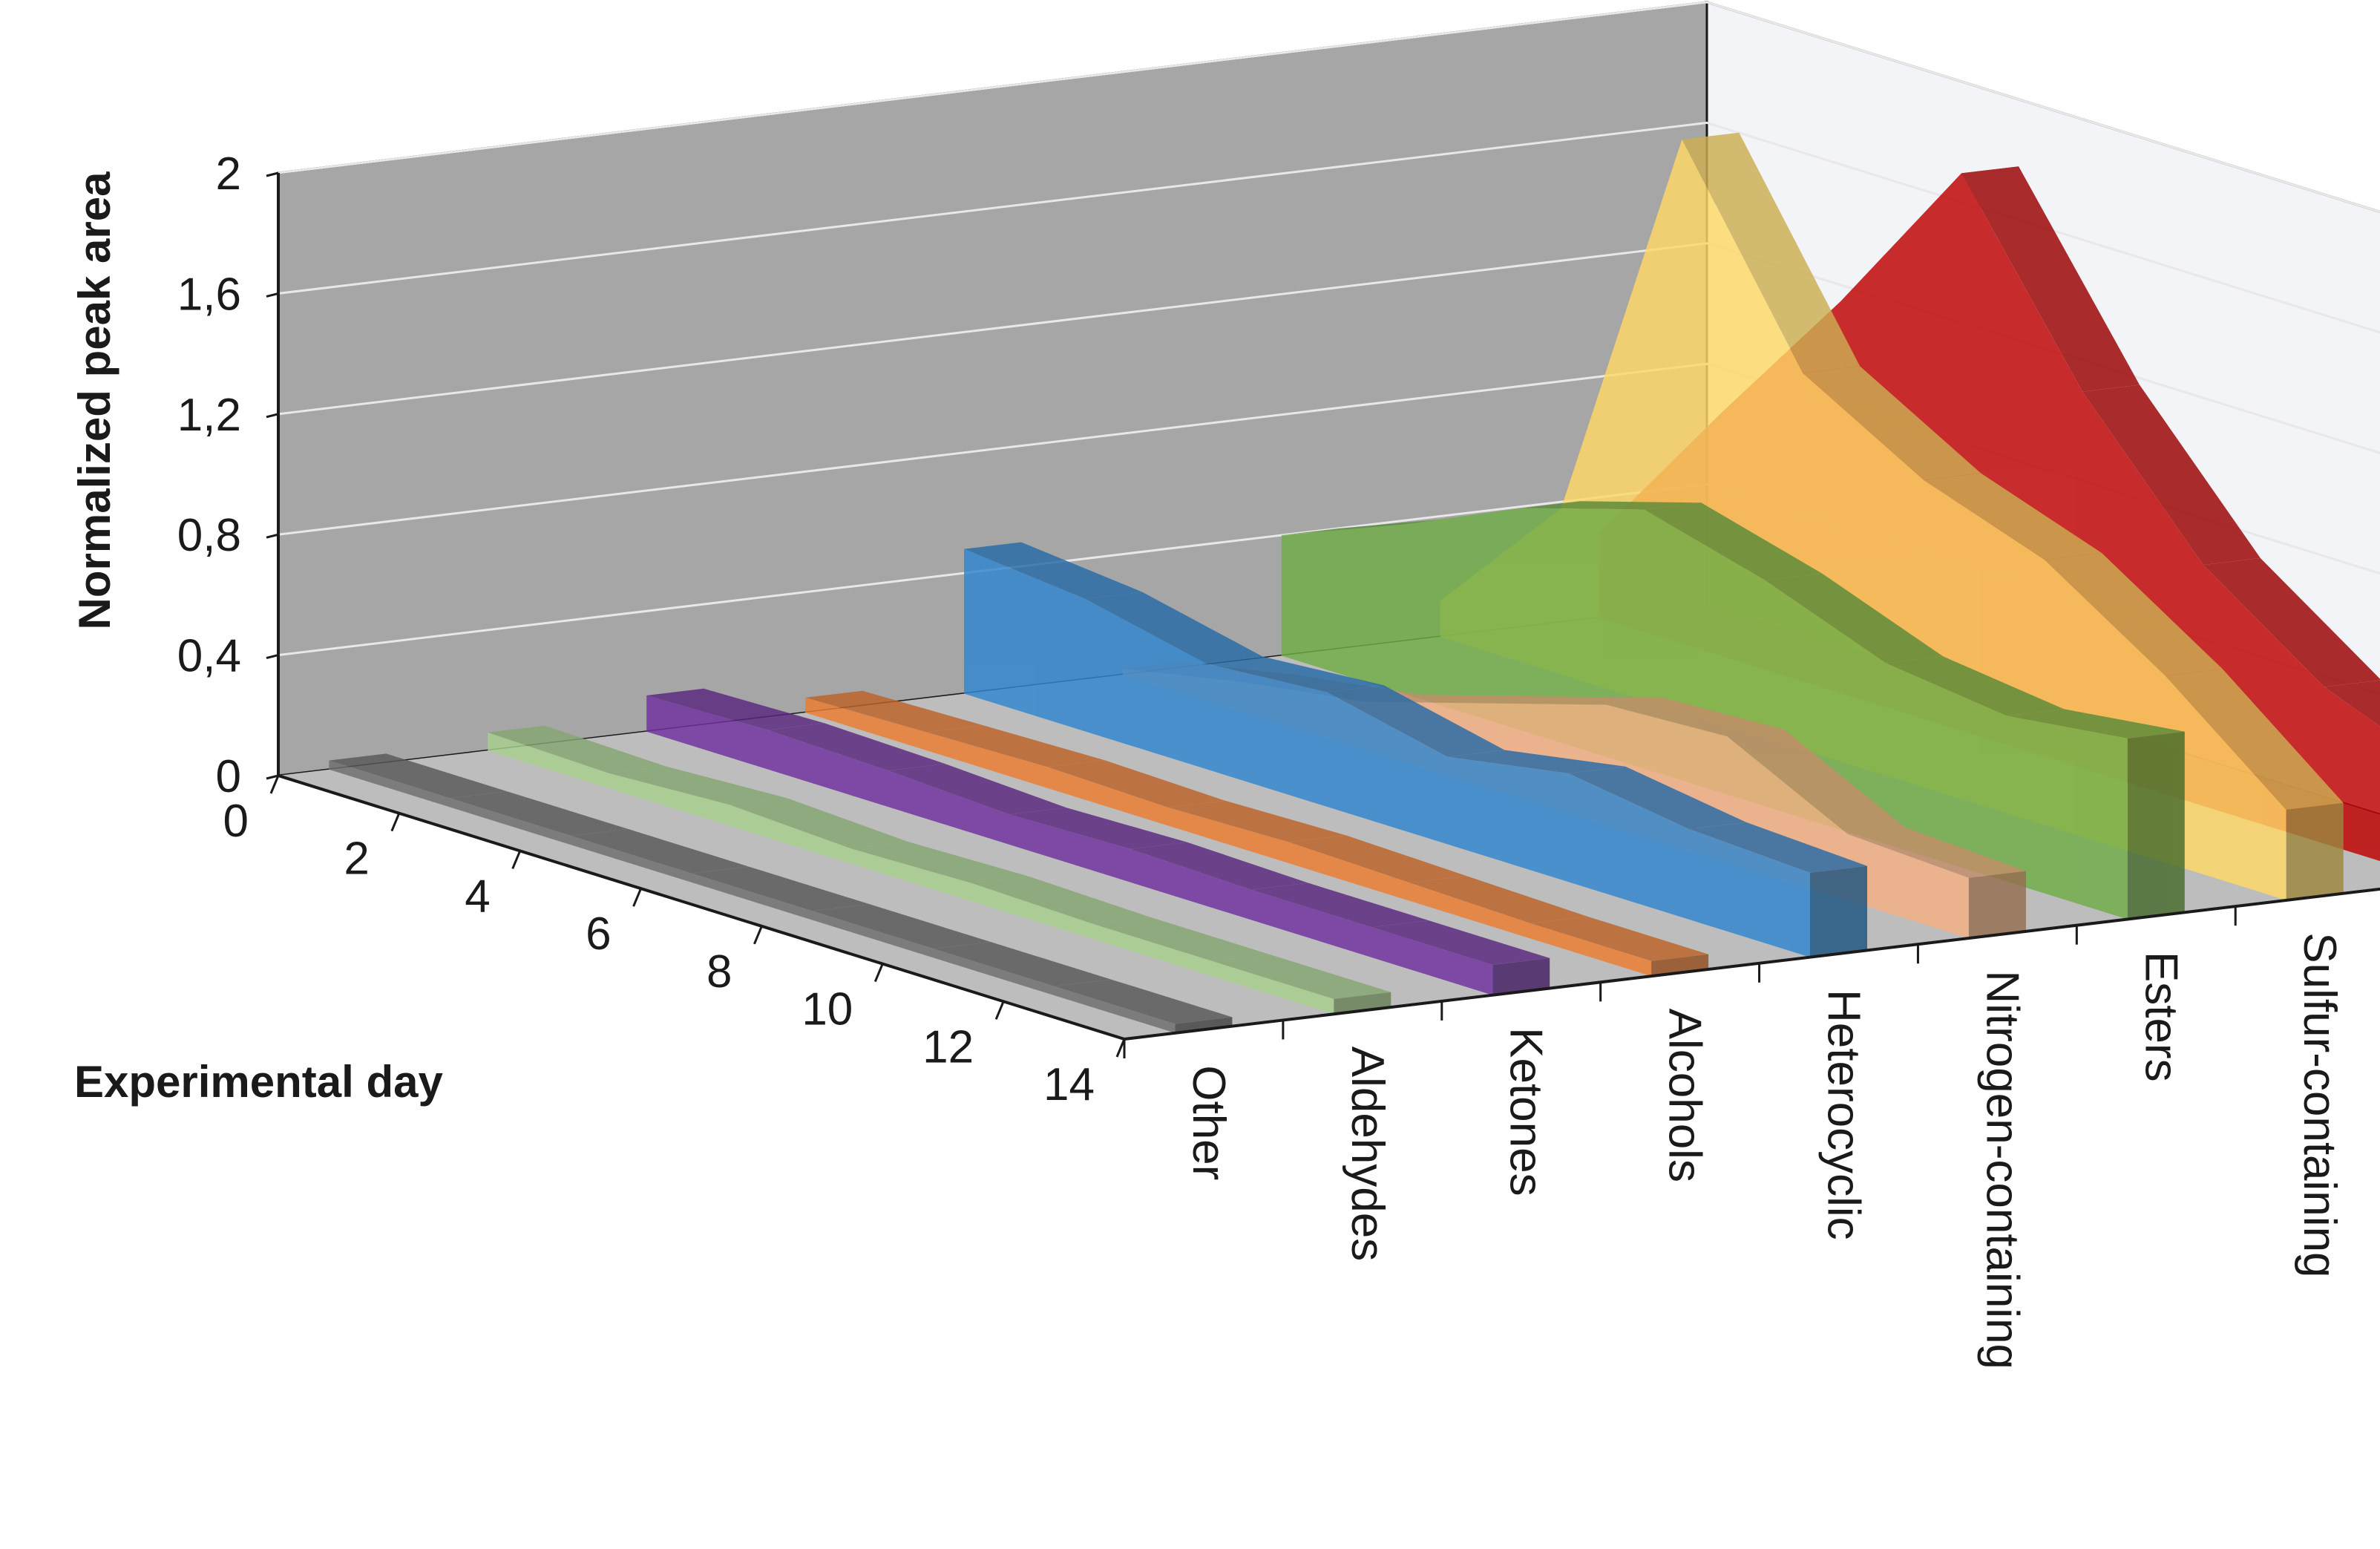 This screenshot has height=1549, width=2380. Describe the element at coordinates (209, 656) in the screenshot. I see `y-tick-label: 0,4` at that location.